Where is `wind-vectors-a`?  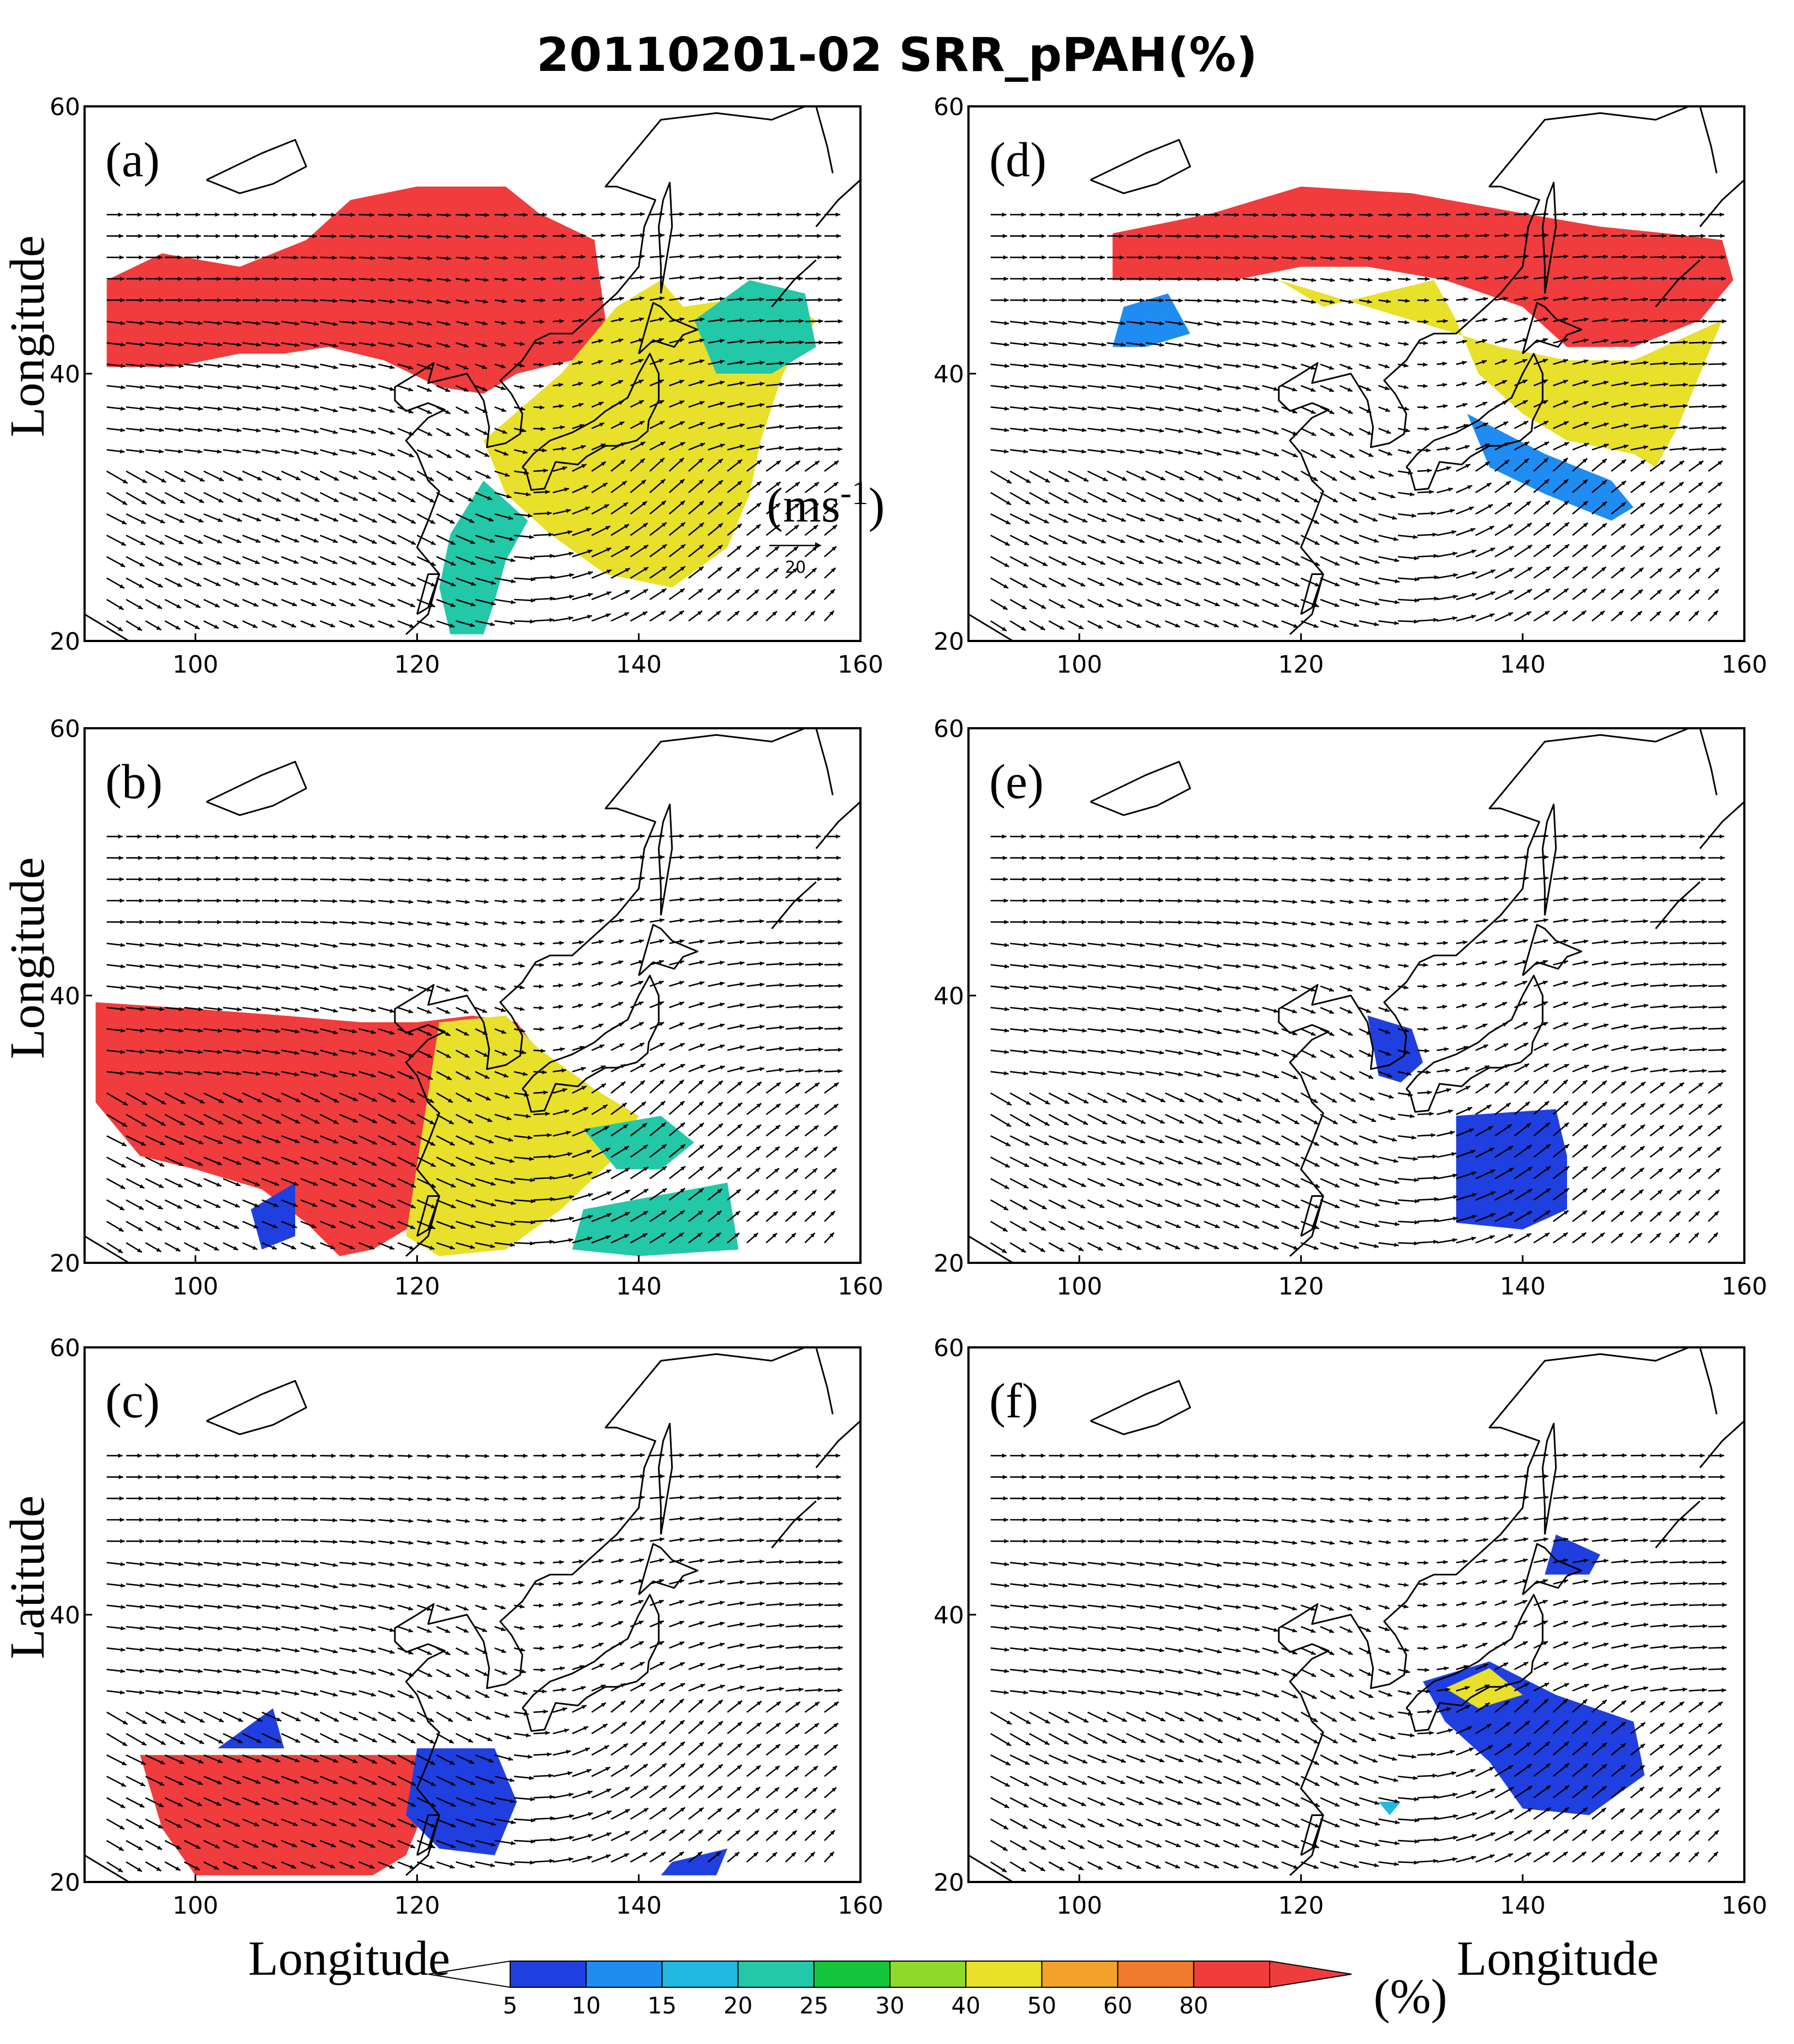 wind-vectors-a is located at coordinates (474, 422).